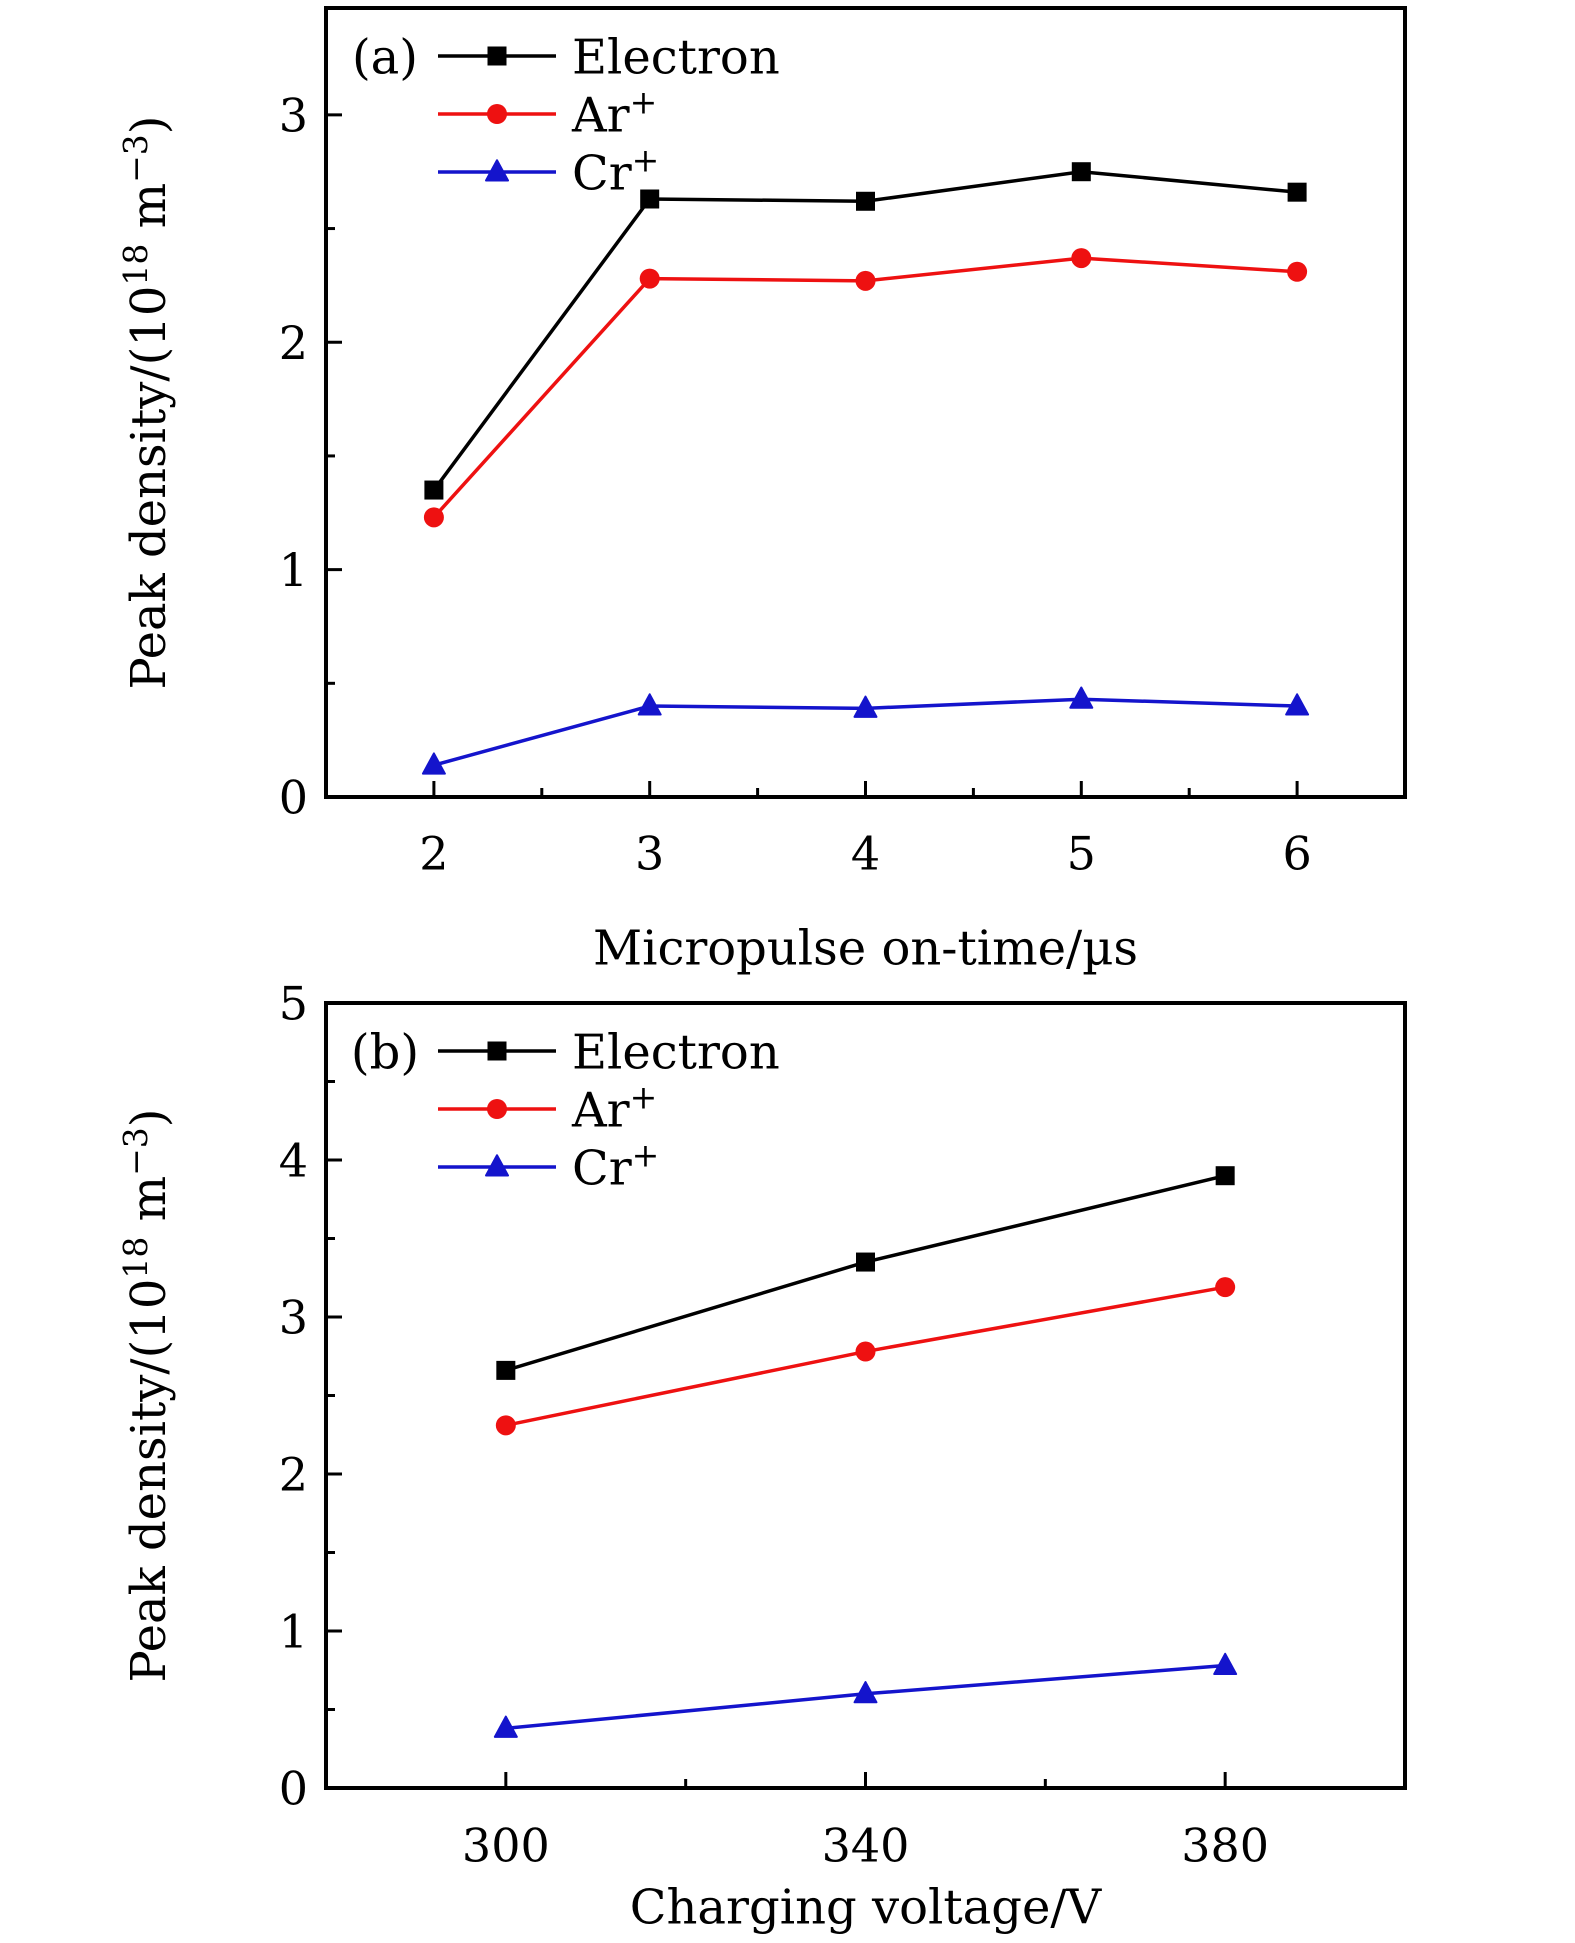 The height and width of the screenshot is (1943, 1575). I want to click on x-tick-label: 2, so click(433, 854).